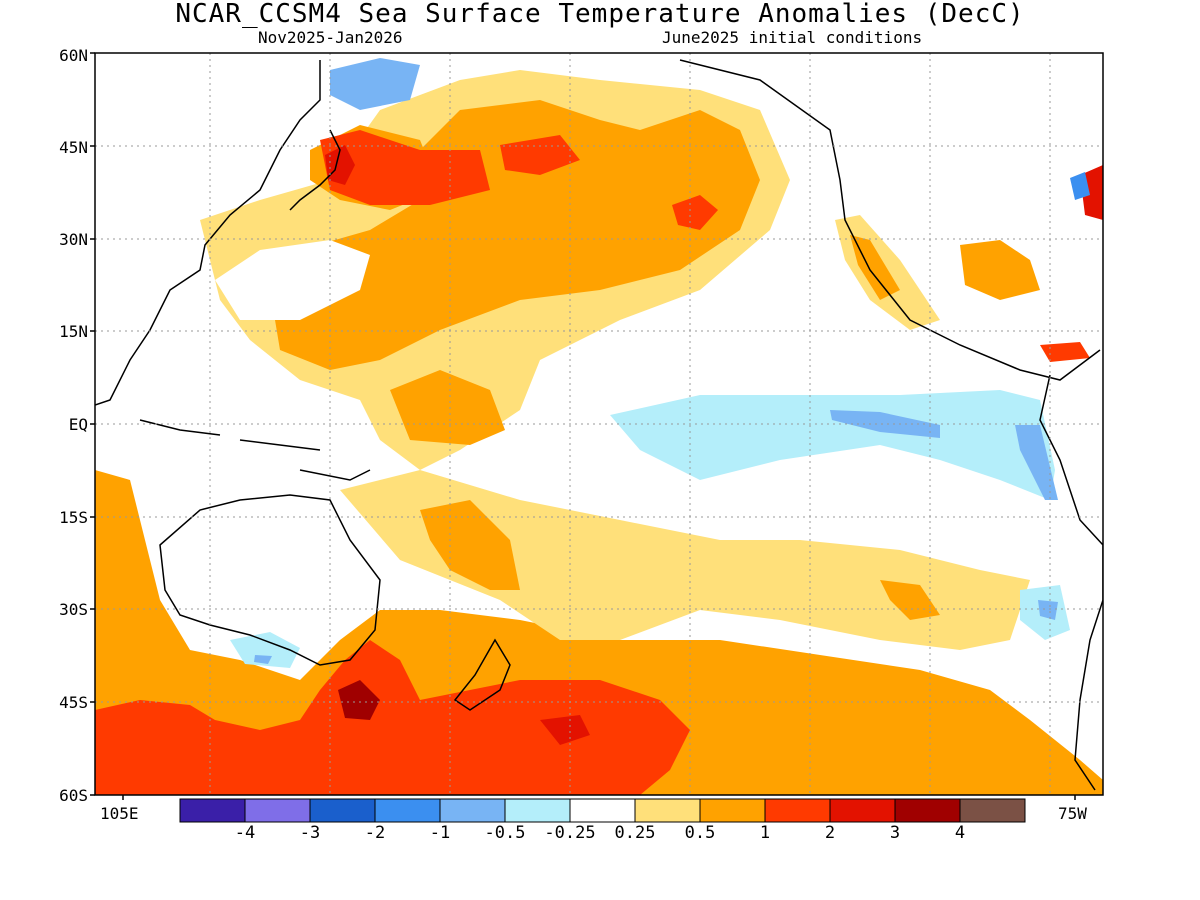 The width and height of the screenshot is (1200, 900). What do you see at coordinates (73, 55) in the screenshot?
I see `lat-label-60n: 60N` at bounding box center [73, 55].